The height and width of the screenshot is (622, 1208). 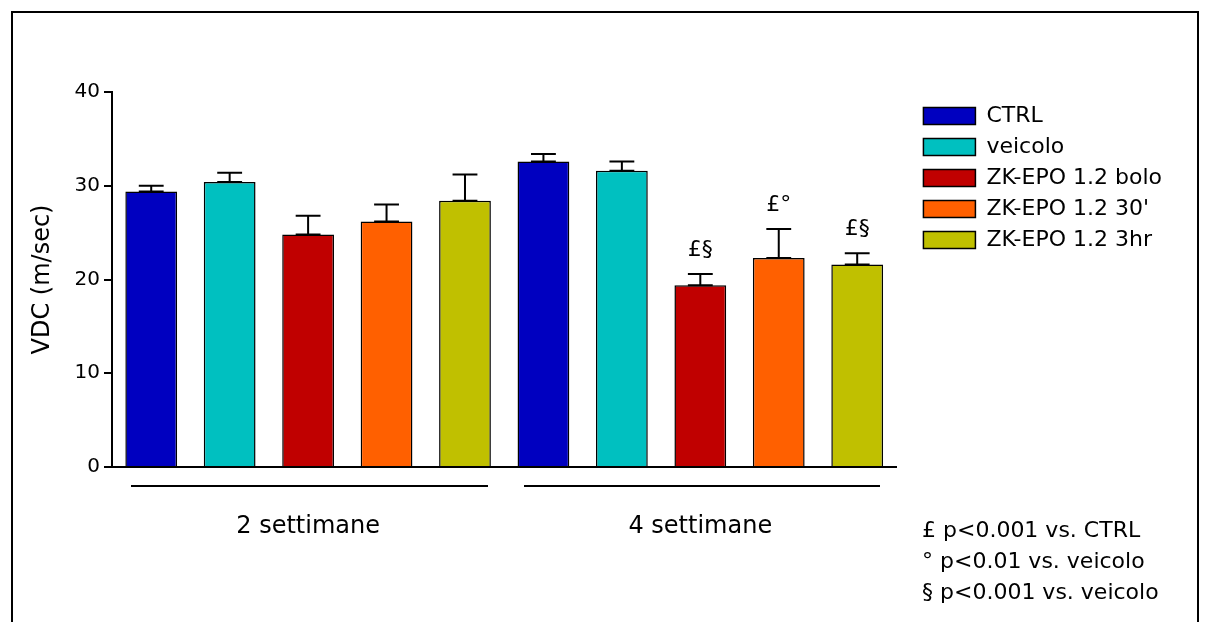 What do you see at coordinates (1025, 145) in the screenshot?
I see `legend-label: veicolo` at bounding box center [1025, 145].